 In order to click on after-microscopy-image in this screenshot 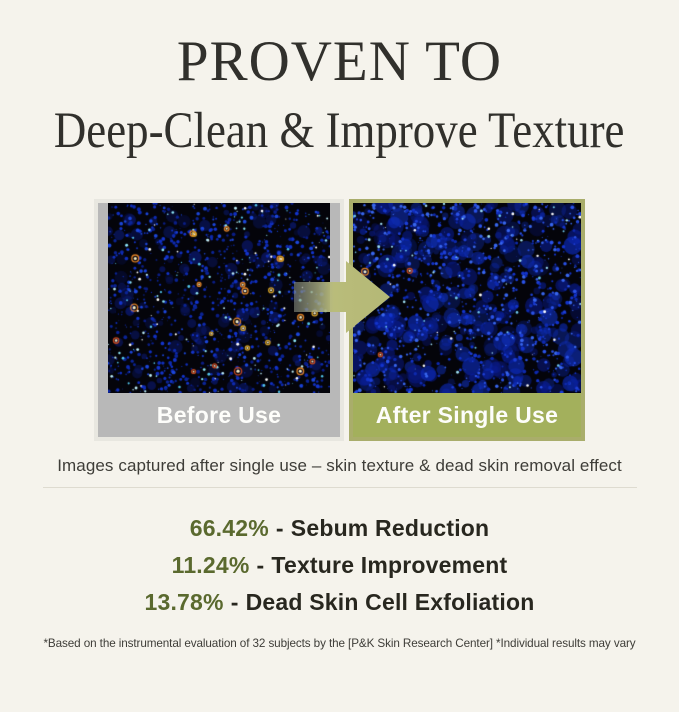, I will do `click(467, 298)`.